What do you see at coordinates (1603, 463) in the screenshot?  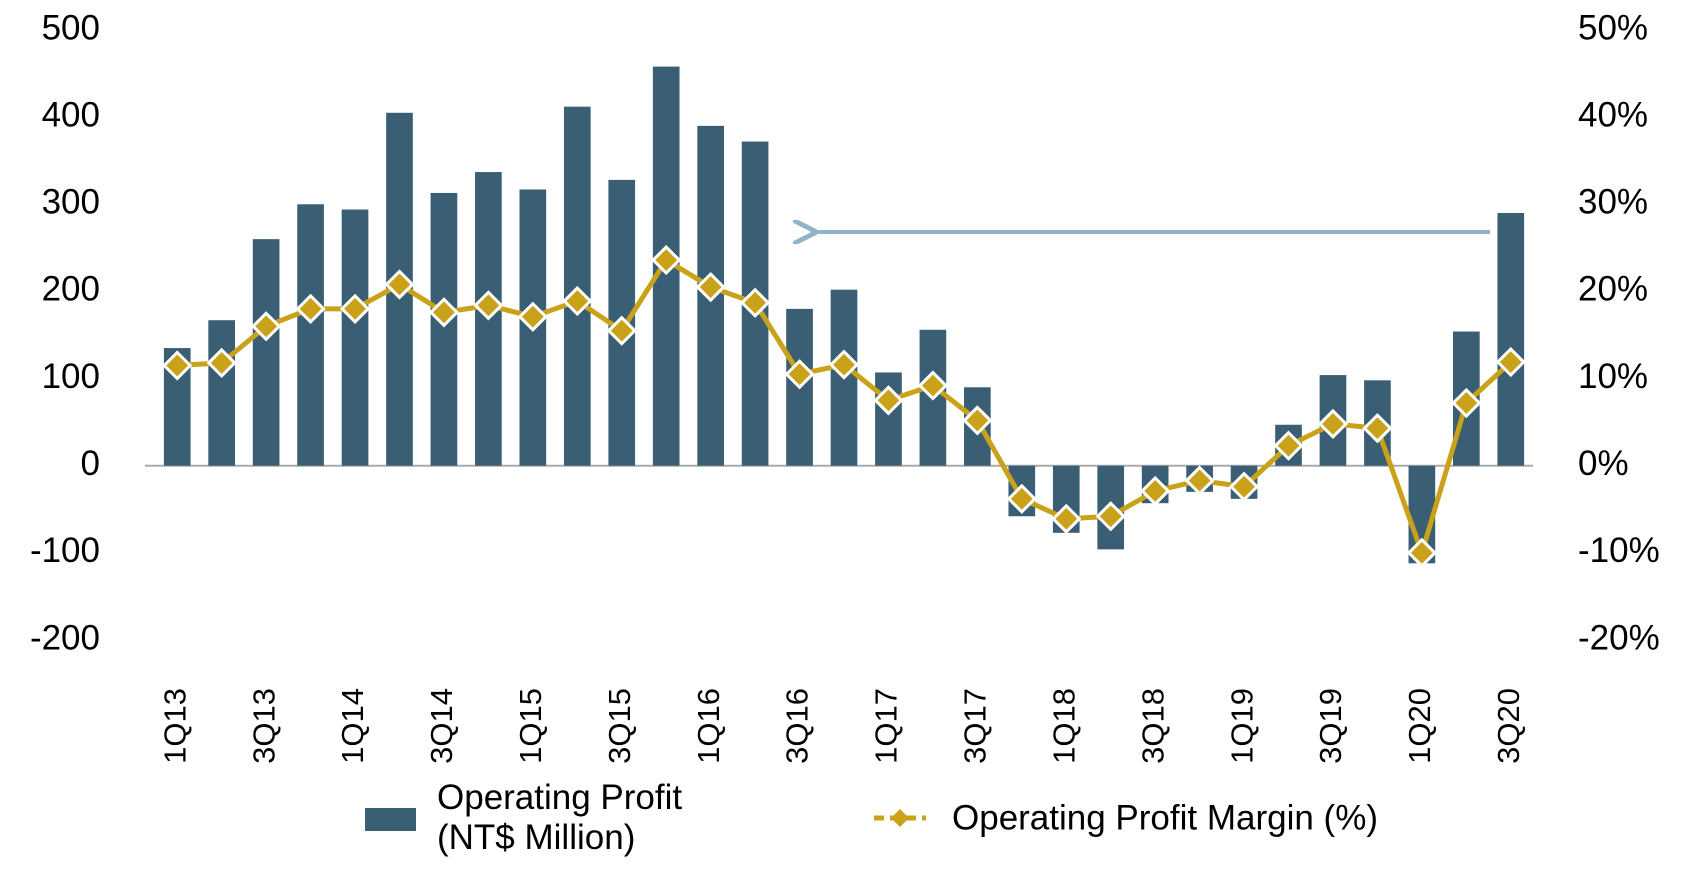 I see `y2-tick-label: 0%` at bounding box center [1603, 463].